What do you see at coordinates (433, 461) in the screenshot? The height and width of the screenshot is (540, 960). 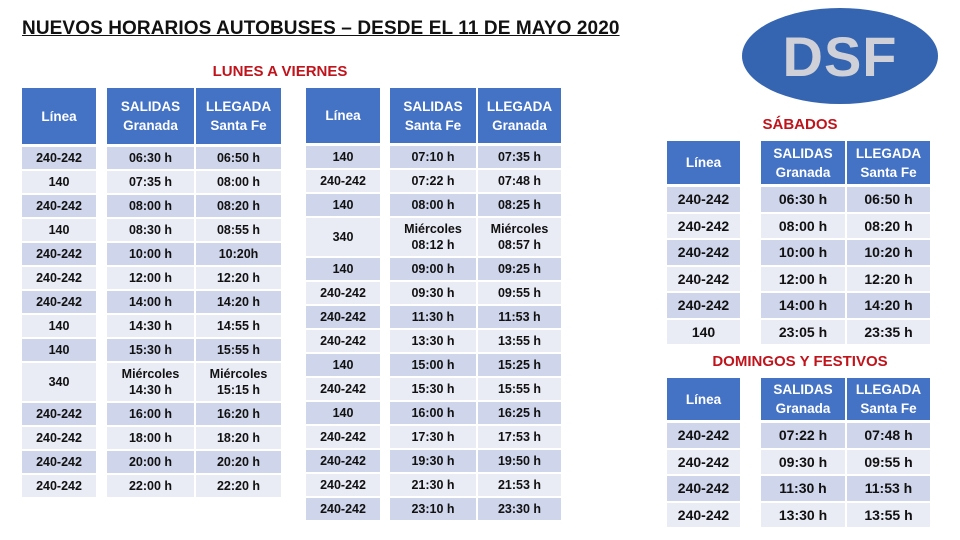 I see `weekday.inbound-cell: 19:30 h` at bounding box center [433, 461].